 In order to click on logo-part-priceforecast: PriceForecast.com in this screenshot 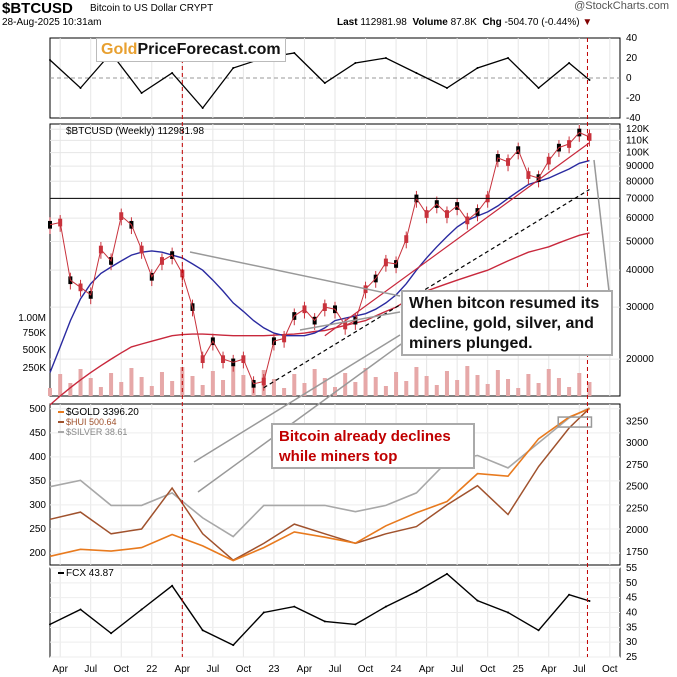, I will do `click(209, 49)`.